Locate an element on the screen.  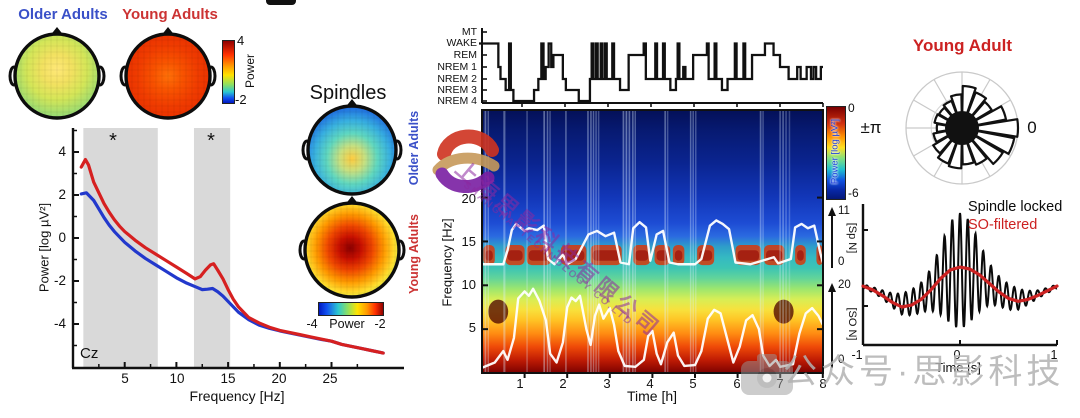
spindle-older-label: Older Adults is located at coordinates (414, 148).